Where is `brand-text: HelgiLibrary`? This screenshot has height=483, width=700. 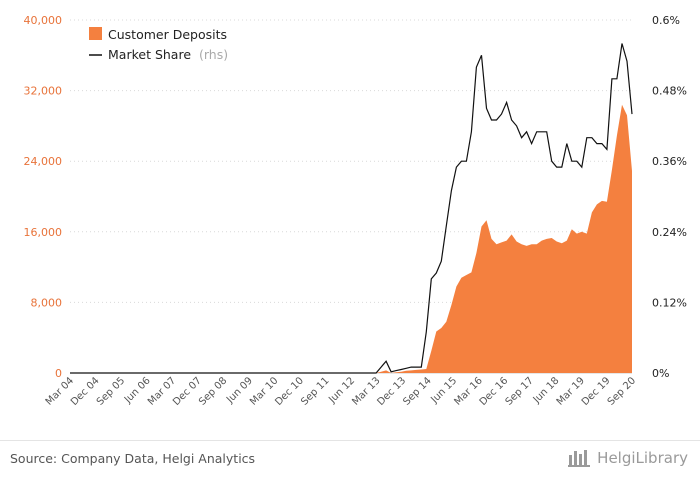
brand-text: HelgiLibrary is located at coordinates (642, 458).